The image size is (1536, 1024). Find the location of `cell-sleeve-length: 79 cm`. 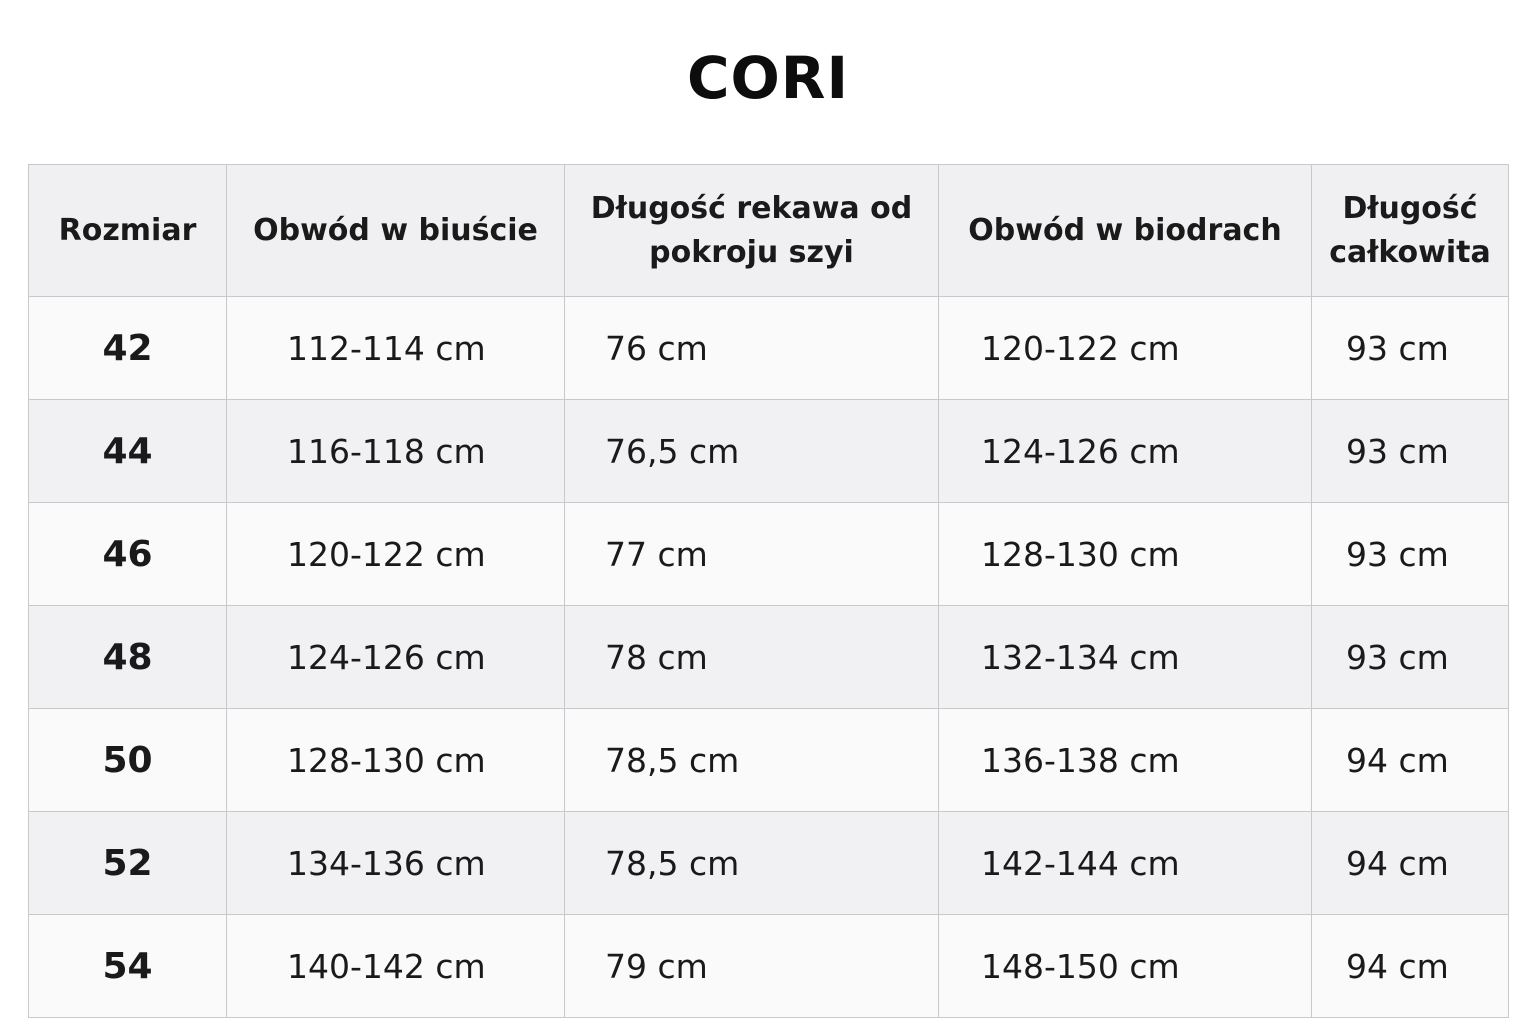

cell-sleeve-length: 79 cm is located at coordinates (751, 966).